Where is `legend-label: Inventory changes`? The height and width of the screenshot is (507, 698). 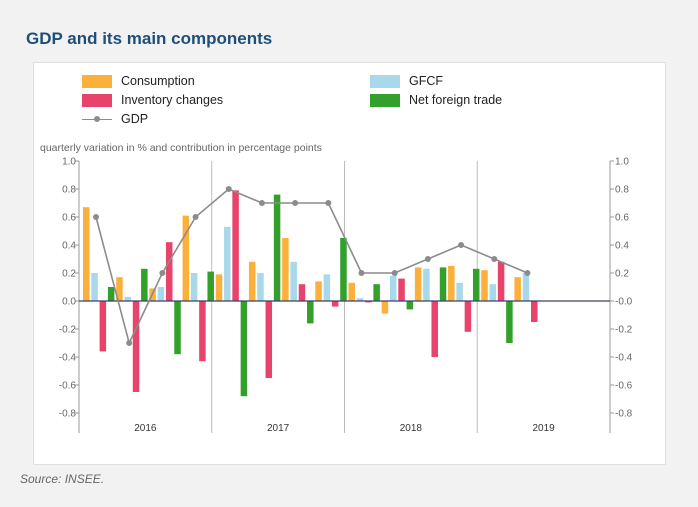
legend-label: Inventory changes is located at coordinates (172, 100).